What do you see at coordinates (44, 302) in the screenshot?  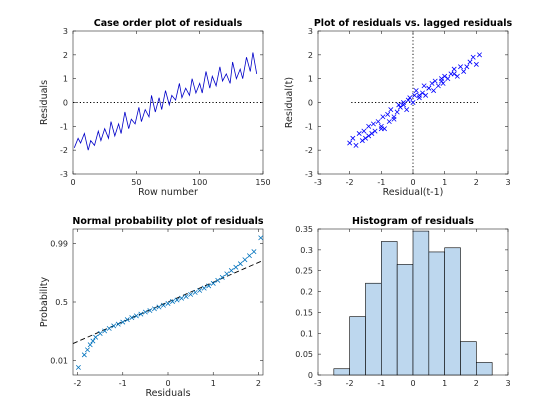 I see `y-axis-label: Probability` at bounding box center [44, 302].